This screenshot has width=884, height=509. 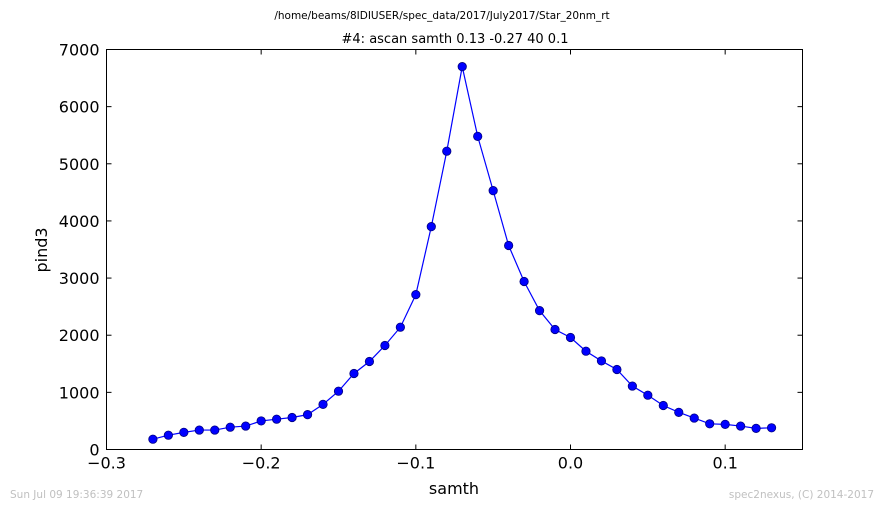 I want to click on x-tick-label: 0.0, so click(x=570, y=463).